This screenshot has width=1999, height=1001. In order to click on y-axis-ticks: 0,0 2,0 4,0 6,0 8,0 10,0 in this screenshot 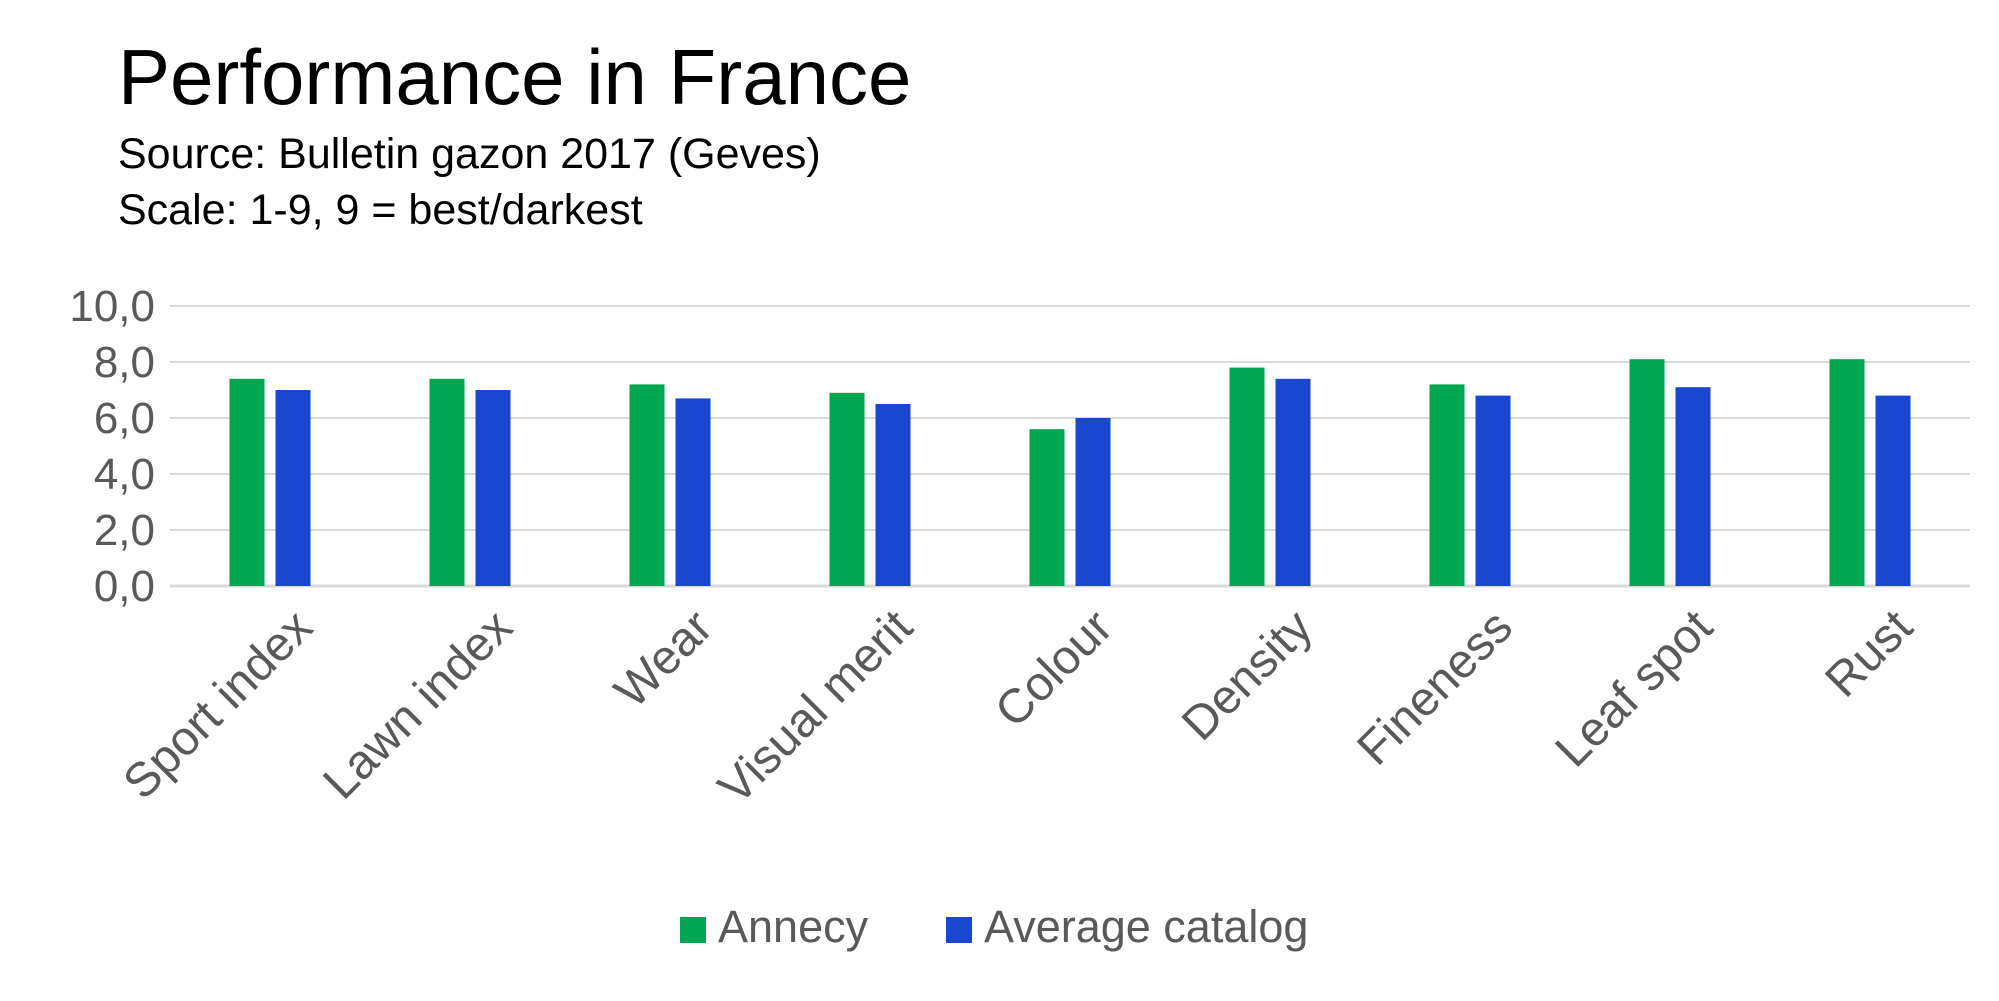, I will do `click(112, 446)`.